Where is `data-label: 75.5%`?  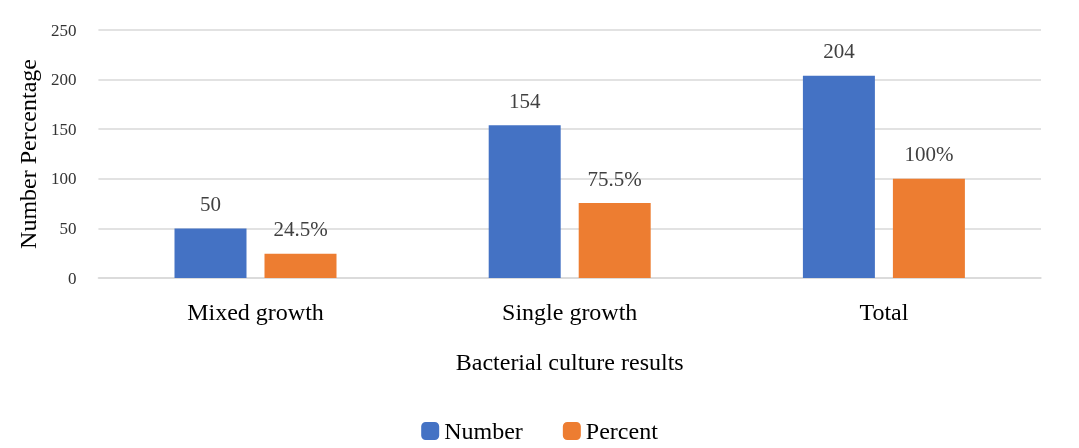 data-label: 75.5% is located at coordinates (614, 178).